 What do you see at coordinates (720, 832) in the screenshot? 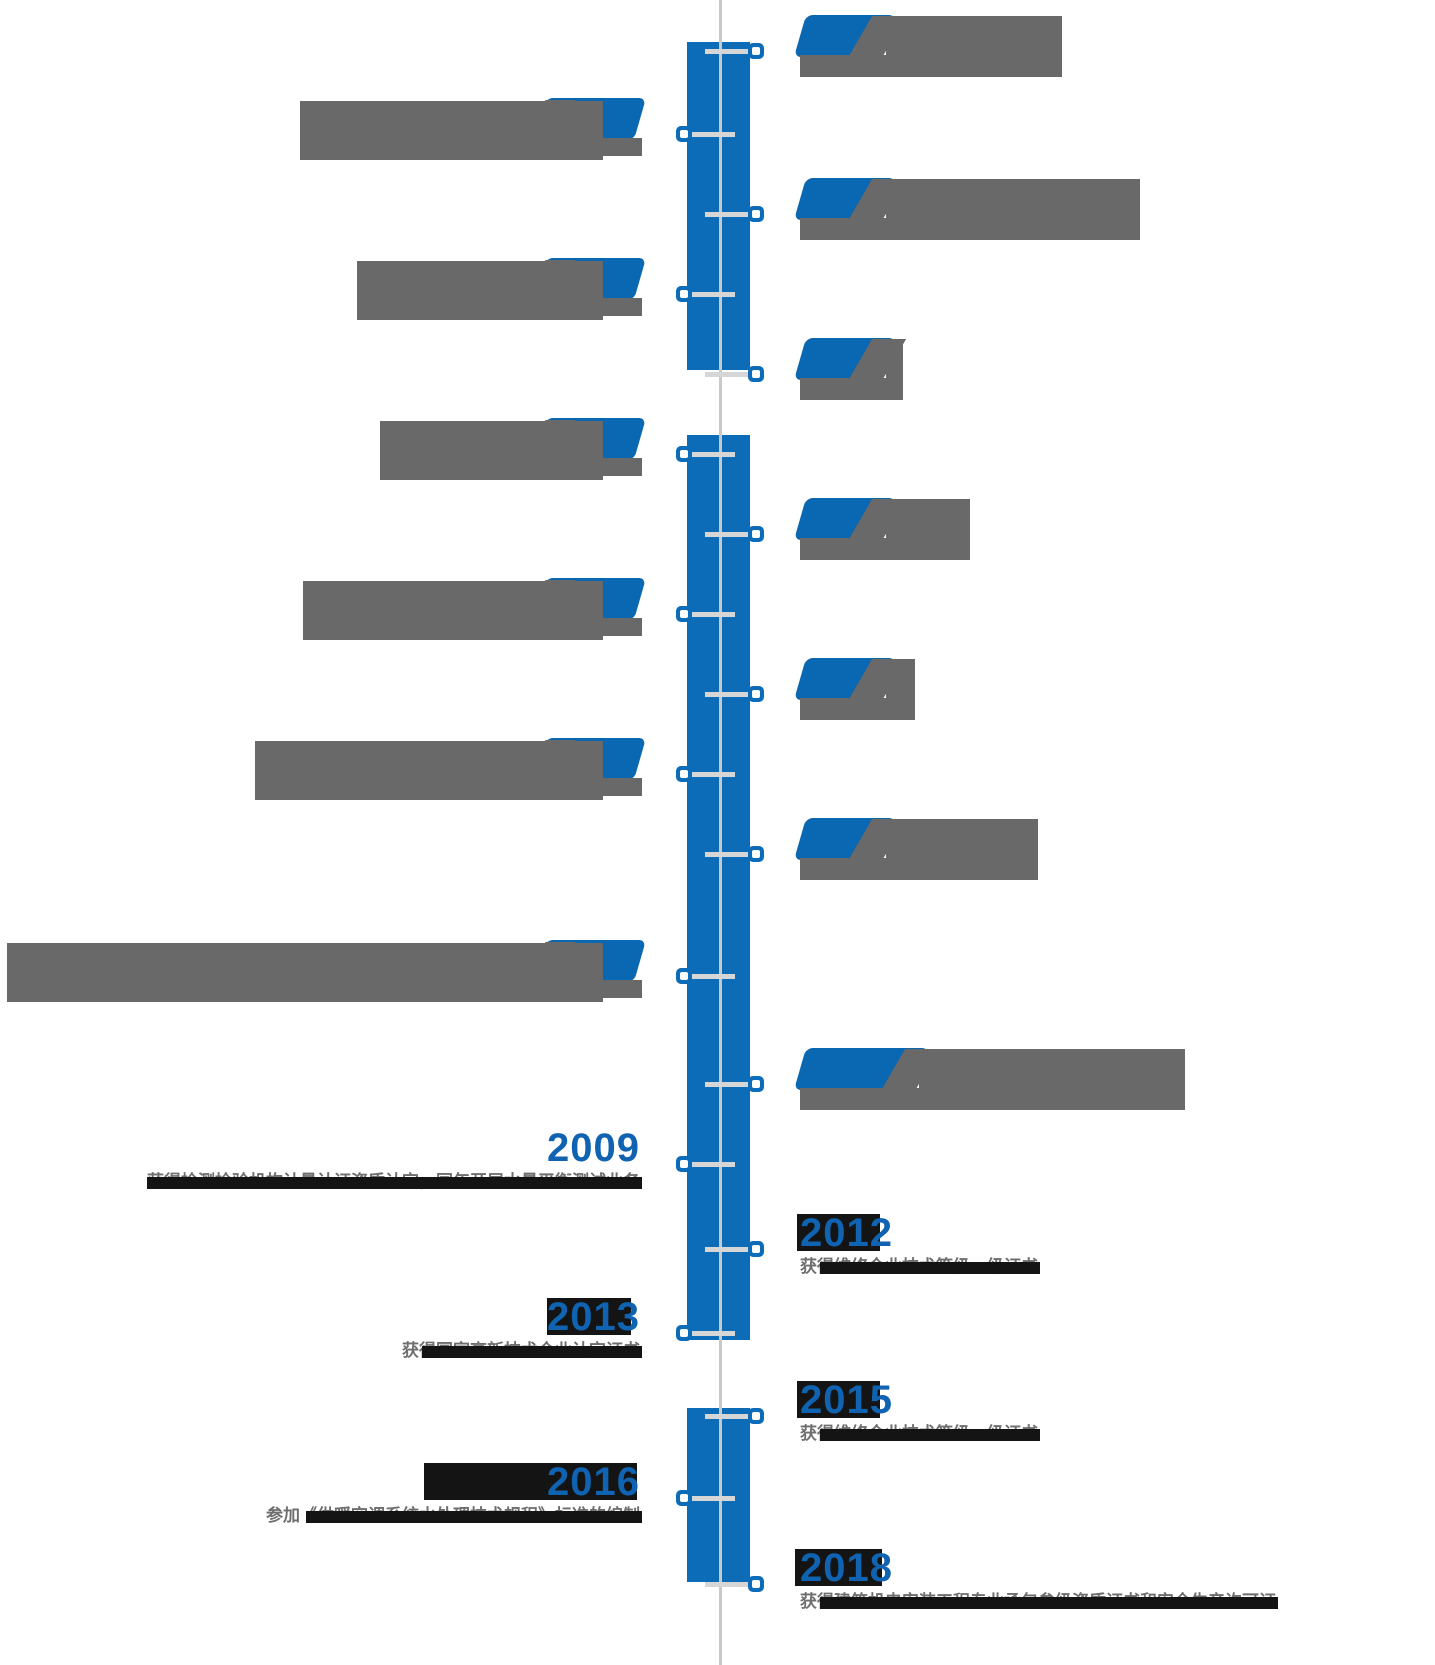
I see `timeline-axis-line` at bounding box center [720, 832].